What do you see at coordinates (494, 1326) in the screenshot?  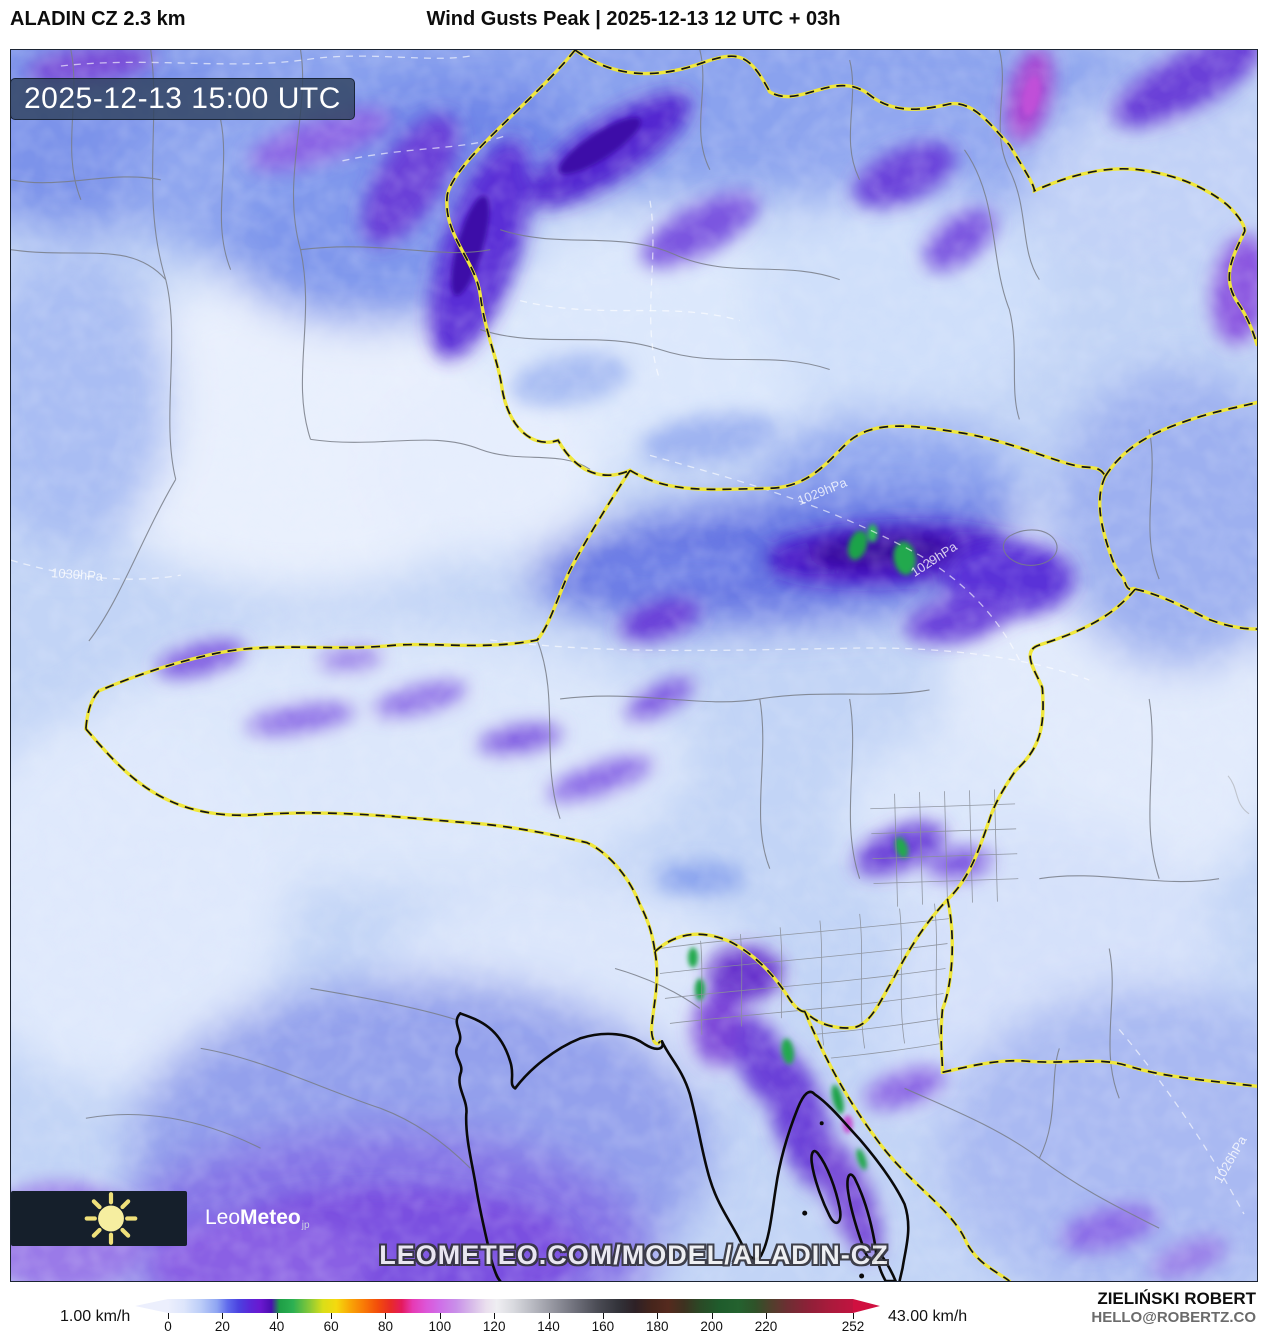 I see `legend-tick-label: 120` at bounding box center [494, 1326].